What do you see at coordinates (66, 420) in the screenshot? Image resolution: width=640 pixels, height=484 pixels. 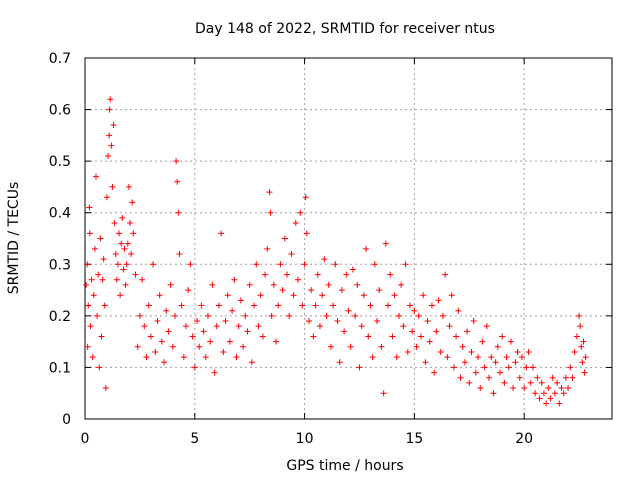 I see `y-tick-label: 0` at bounding box center [66, 420].